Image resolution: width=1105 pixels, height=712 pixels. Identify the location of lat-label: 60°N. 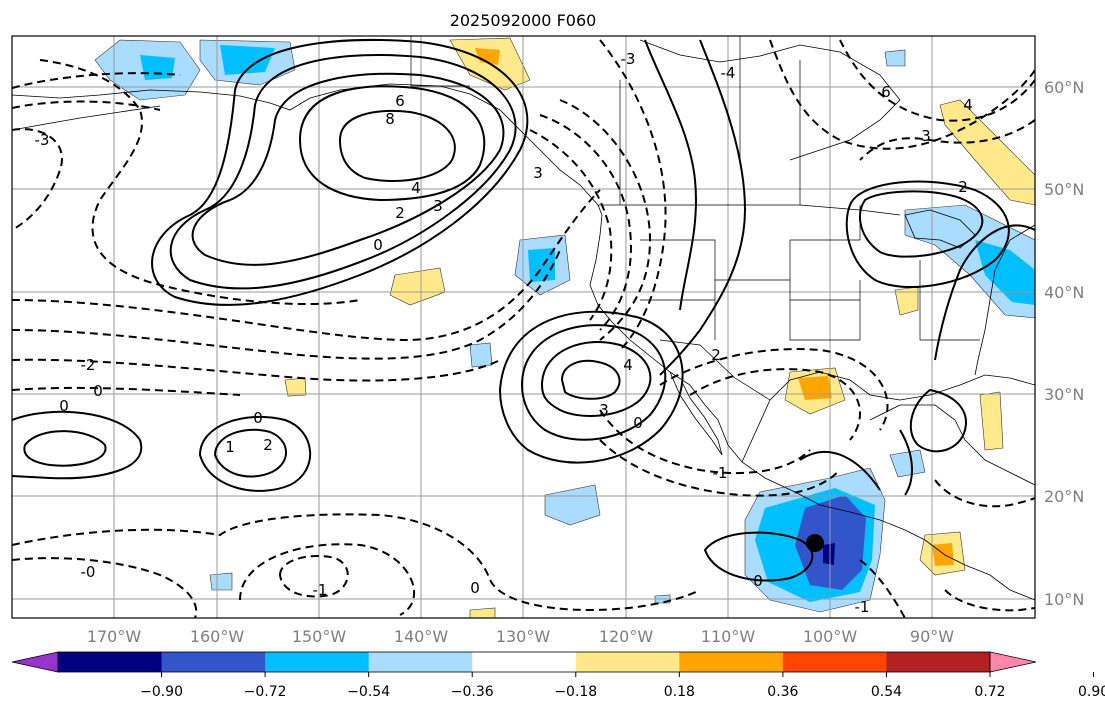
(1064, 87).